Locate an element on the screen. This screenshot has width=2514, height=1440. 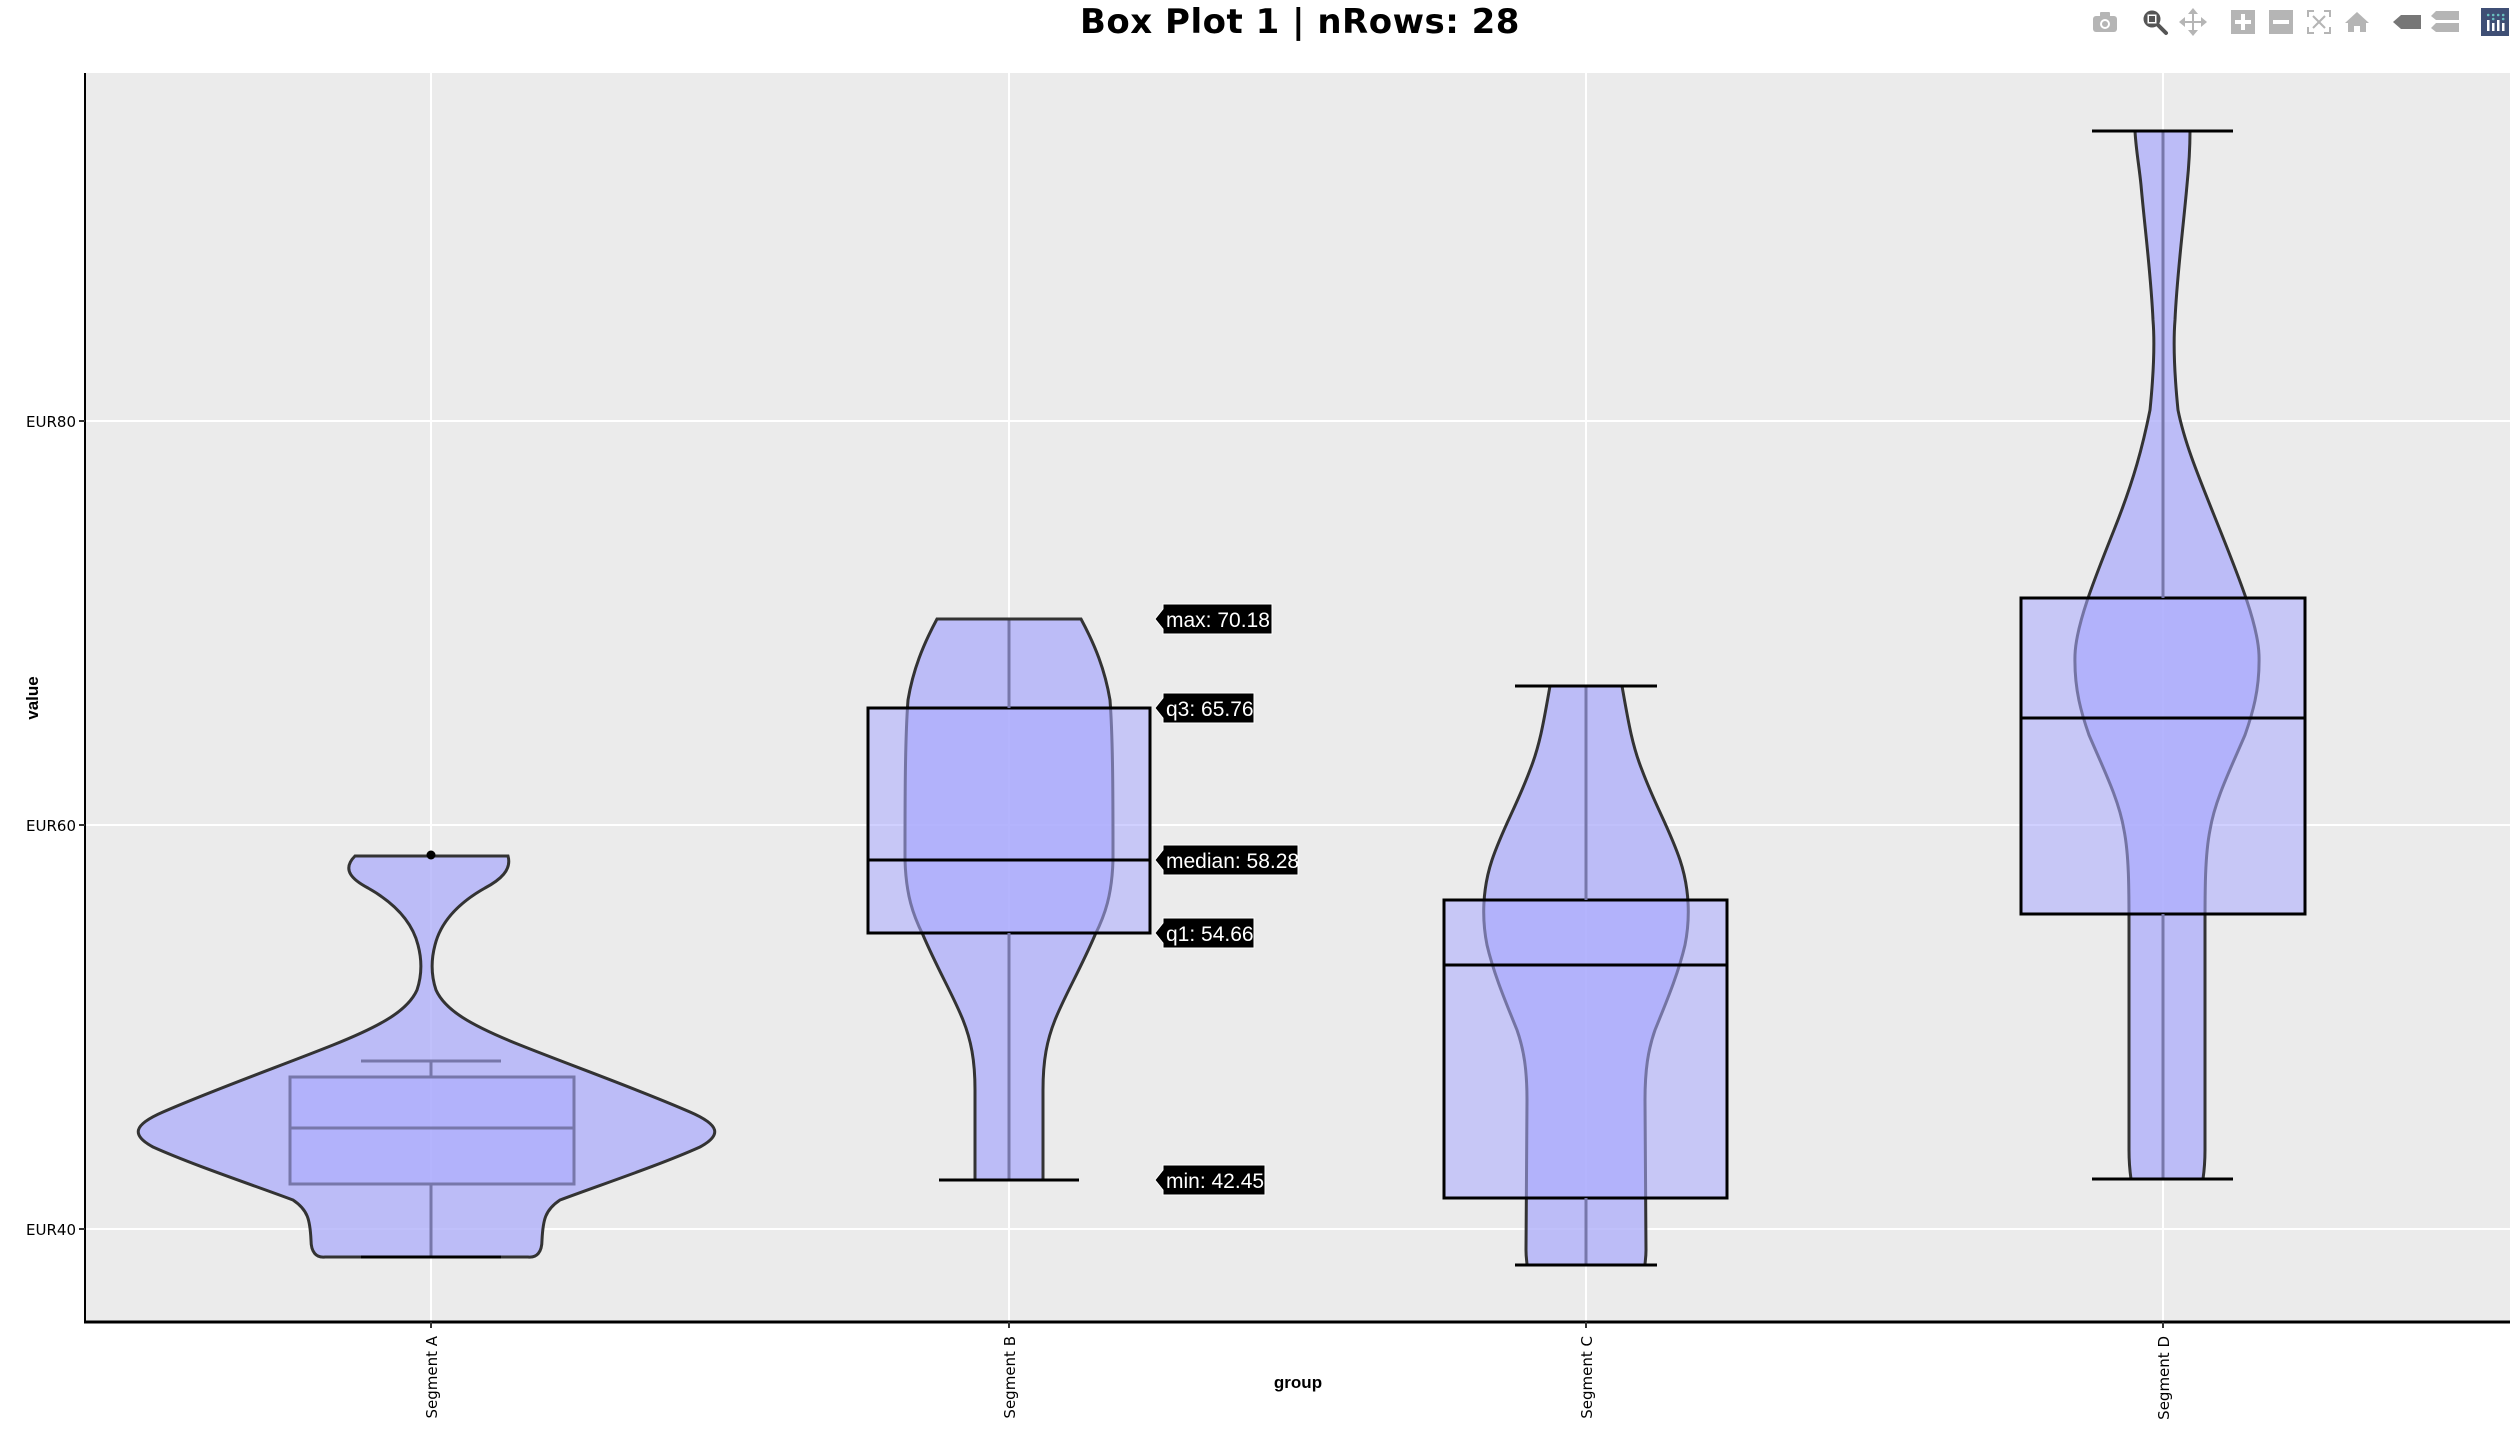
x-tick-label: Segment A is located at coordinates (432, 1376).